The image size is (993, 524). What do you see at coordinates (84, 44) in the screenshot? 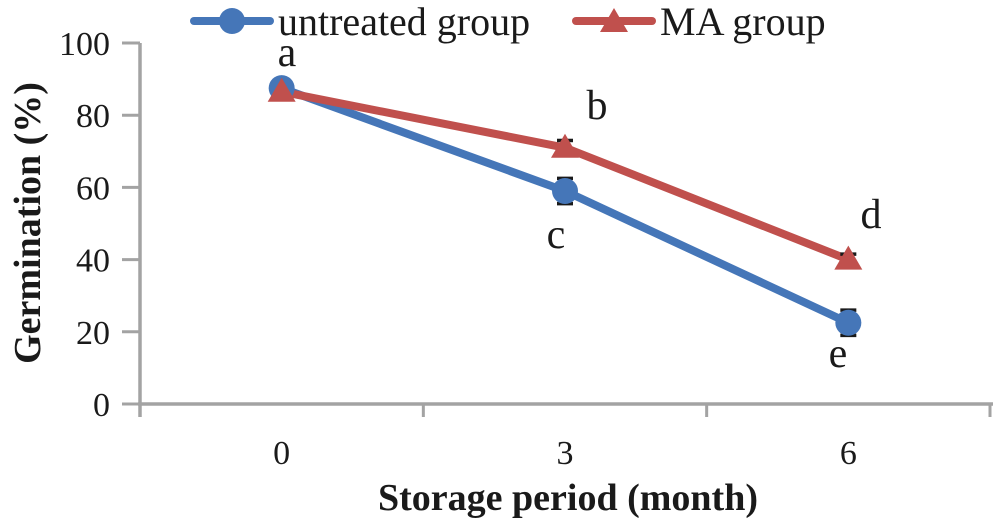
I see `y-tick-label: 100` at bounding box center [84, 44].